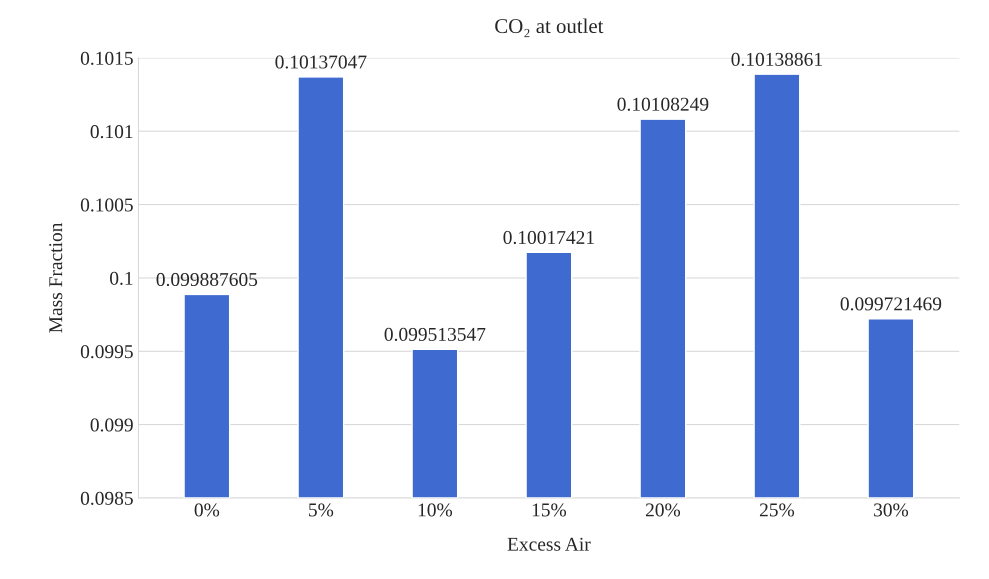  Describe the element at coordinates (207, 510) in the screenshot. I see `x-tick-label: 0%` at that location.